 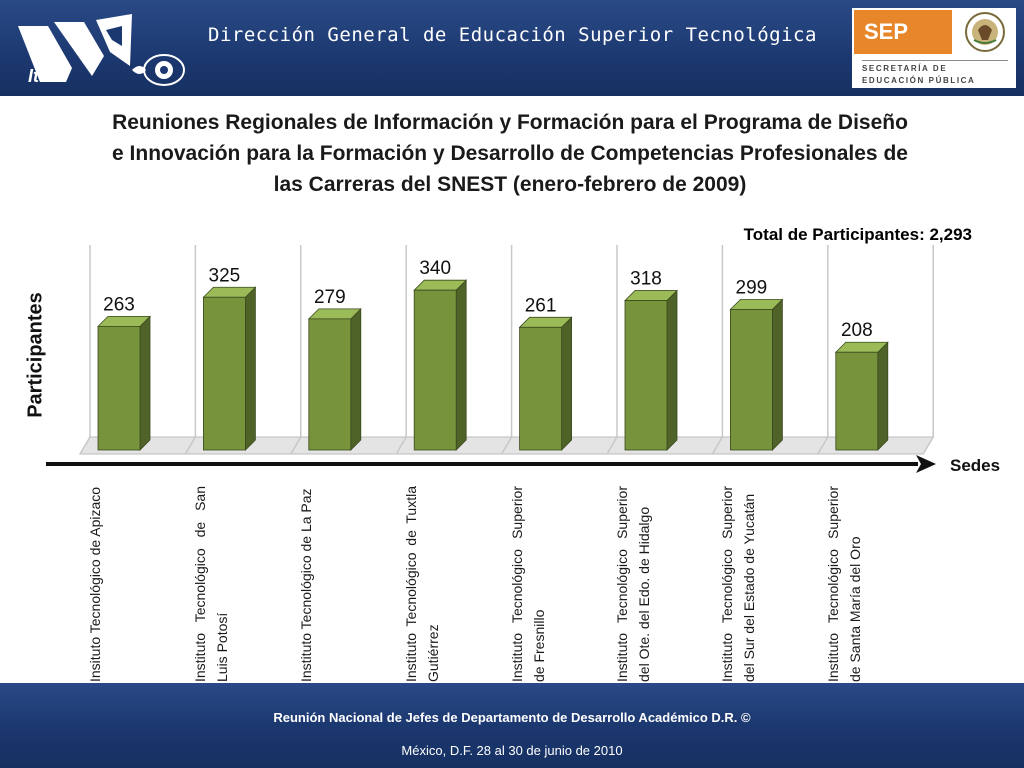 What do you see at coordinates (119, 304) in the screenshot?
I see `bar-value-label: 263` at bounding box center [119, 304].